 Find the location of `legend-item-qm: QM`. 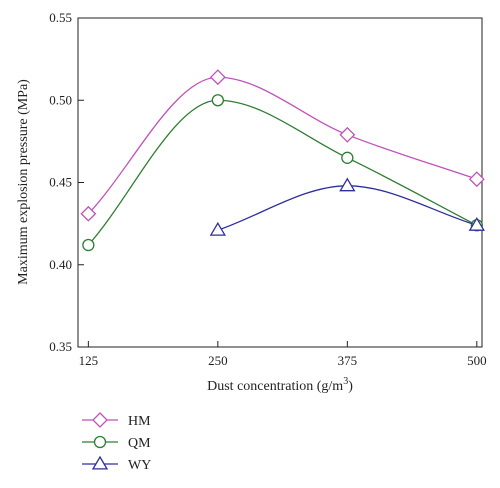

legend-item-qm: QM is located at coordinates (116, 443).